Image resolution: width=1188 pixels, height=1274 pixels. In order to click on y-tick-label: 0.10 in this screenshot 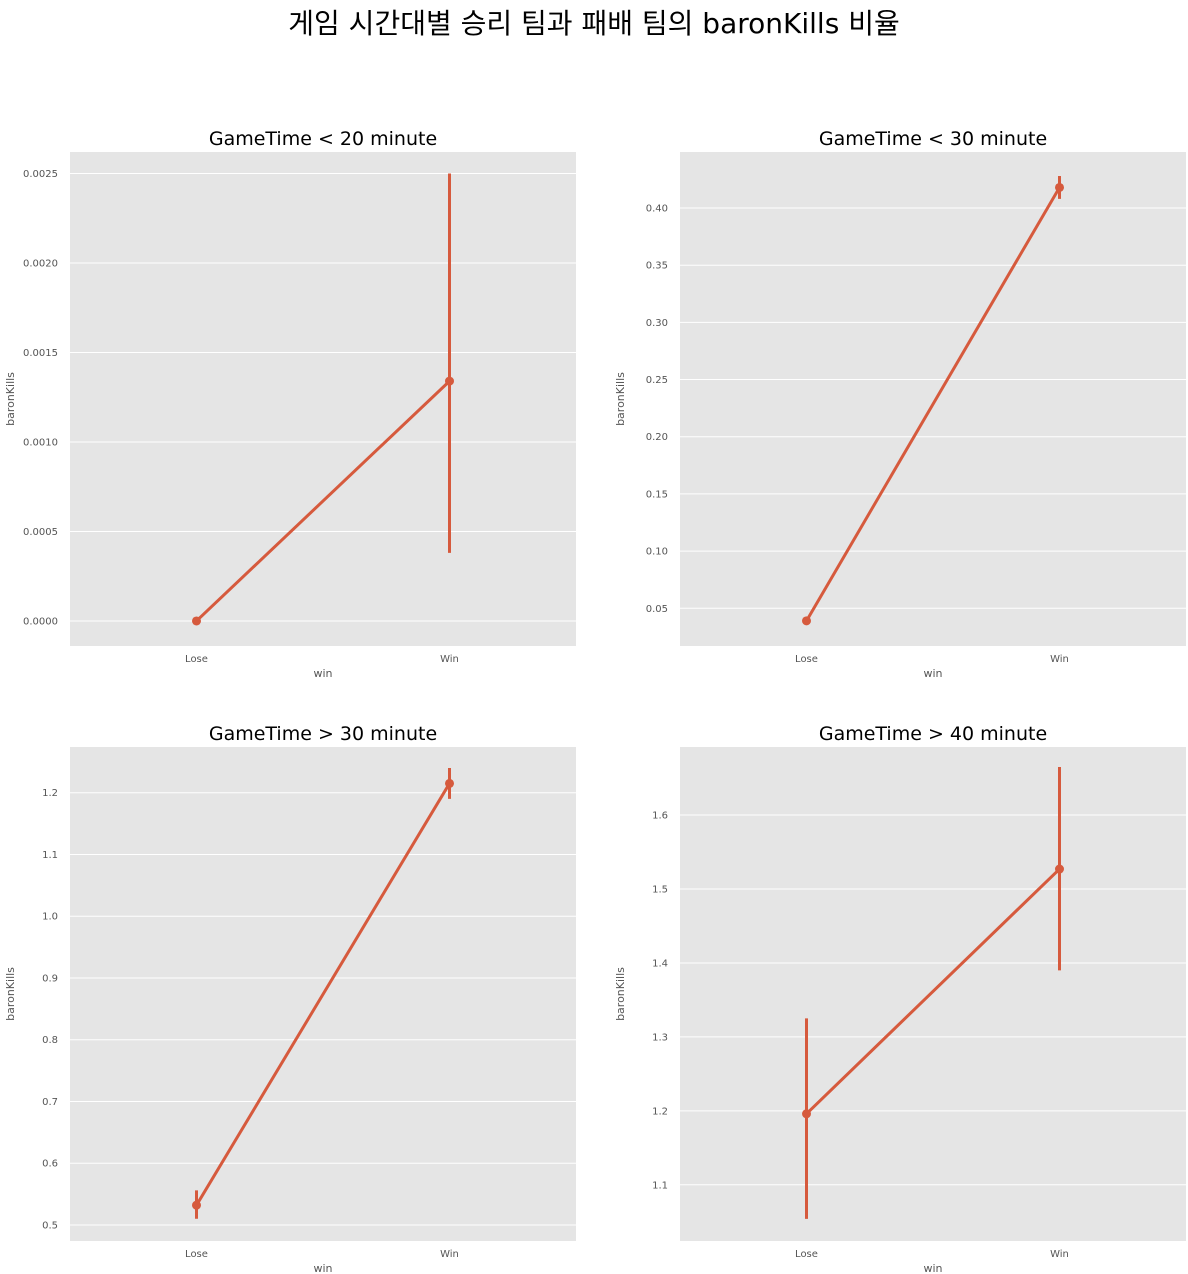, I will do `click(657, 552)`.